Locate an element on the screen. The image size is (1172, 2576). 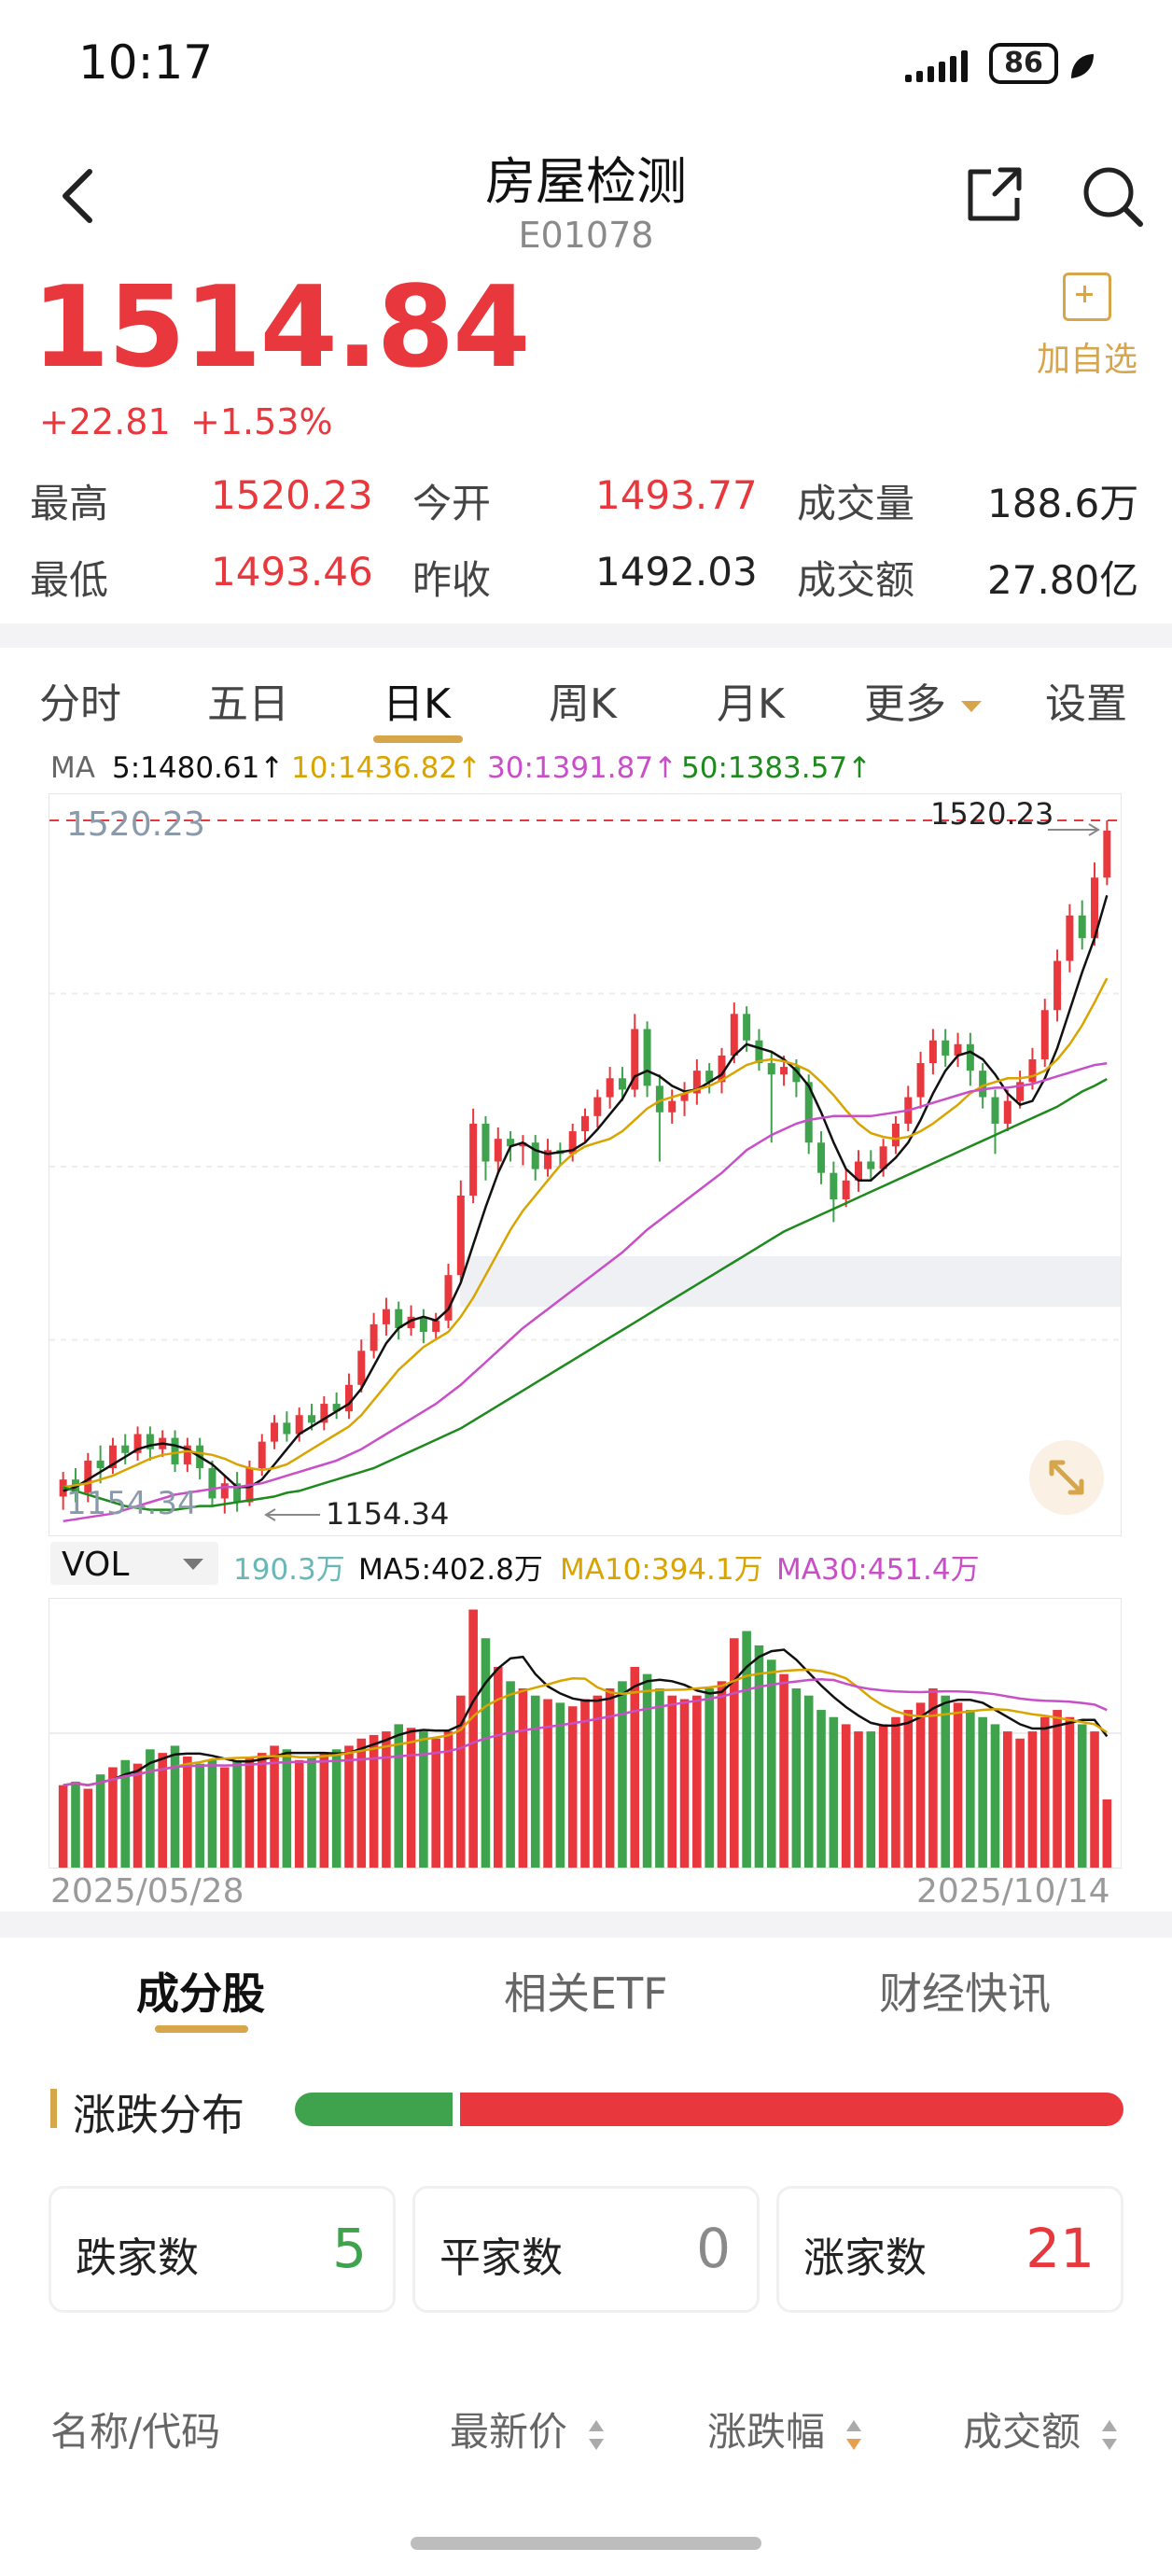
home-indicator is located at coordinates (586, 2543).